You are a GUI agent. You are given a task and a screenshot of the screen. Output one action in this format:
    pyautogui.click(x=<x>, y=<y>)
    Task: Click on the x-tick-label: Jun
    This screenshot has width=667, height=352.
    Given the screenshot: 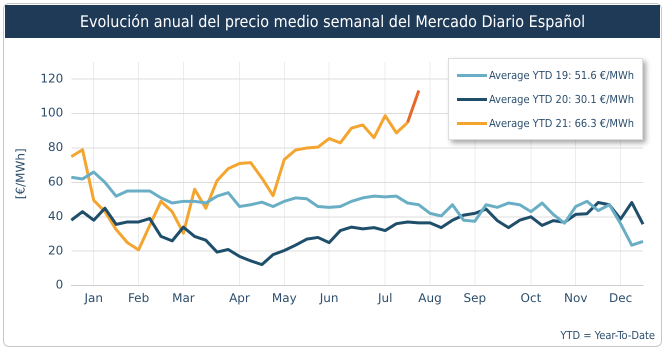 What is the action you would take?
    pyautogui.click(x=328, y=297)
    